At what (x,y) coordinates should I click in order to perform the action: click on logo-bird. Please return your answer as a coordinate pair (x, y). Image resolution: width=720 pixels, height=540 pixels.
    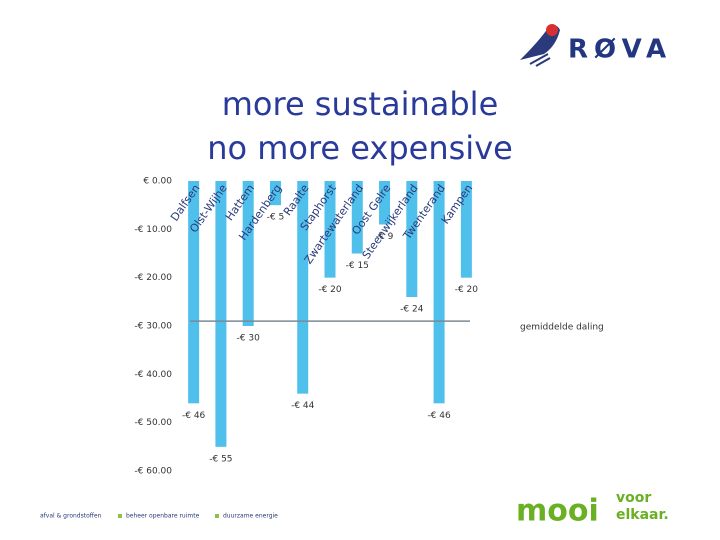
    Looking at the image, I should click on (540, 45).